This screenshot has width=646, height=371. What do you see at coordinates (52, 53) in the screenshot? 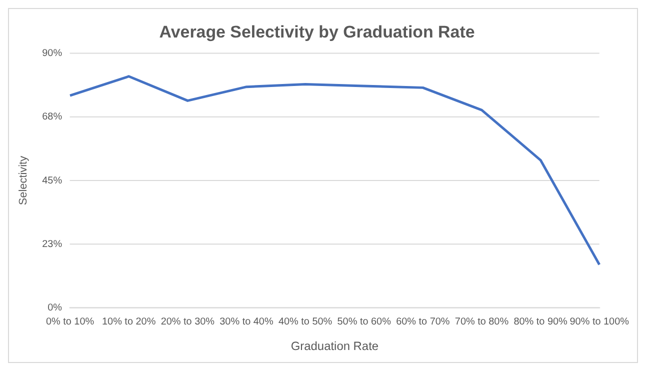
I see `y-tick-label: 90%` at bounding box center [52, 53].